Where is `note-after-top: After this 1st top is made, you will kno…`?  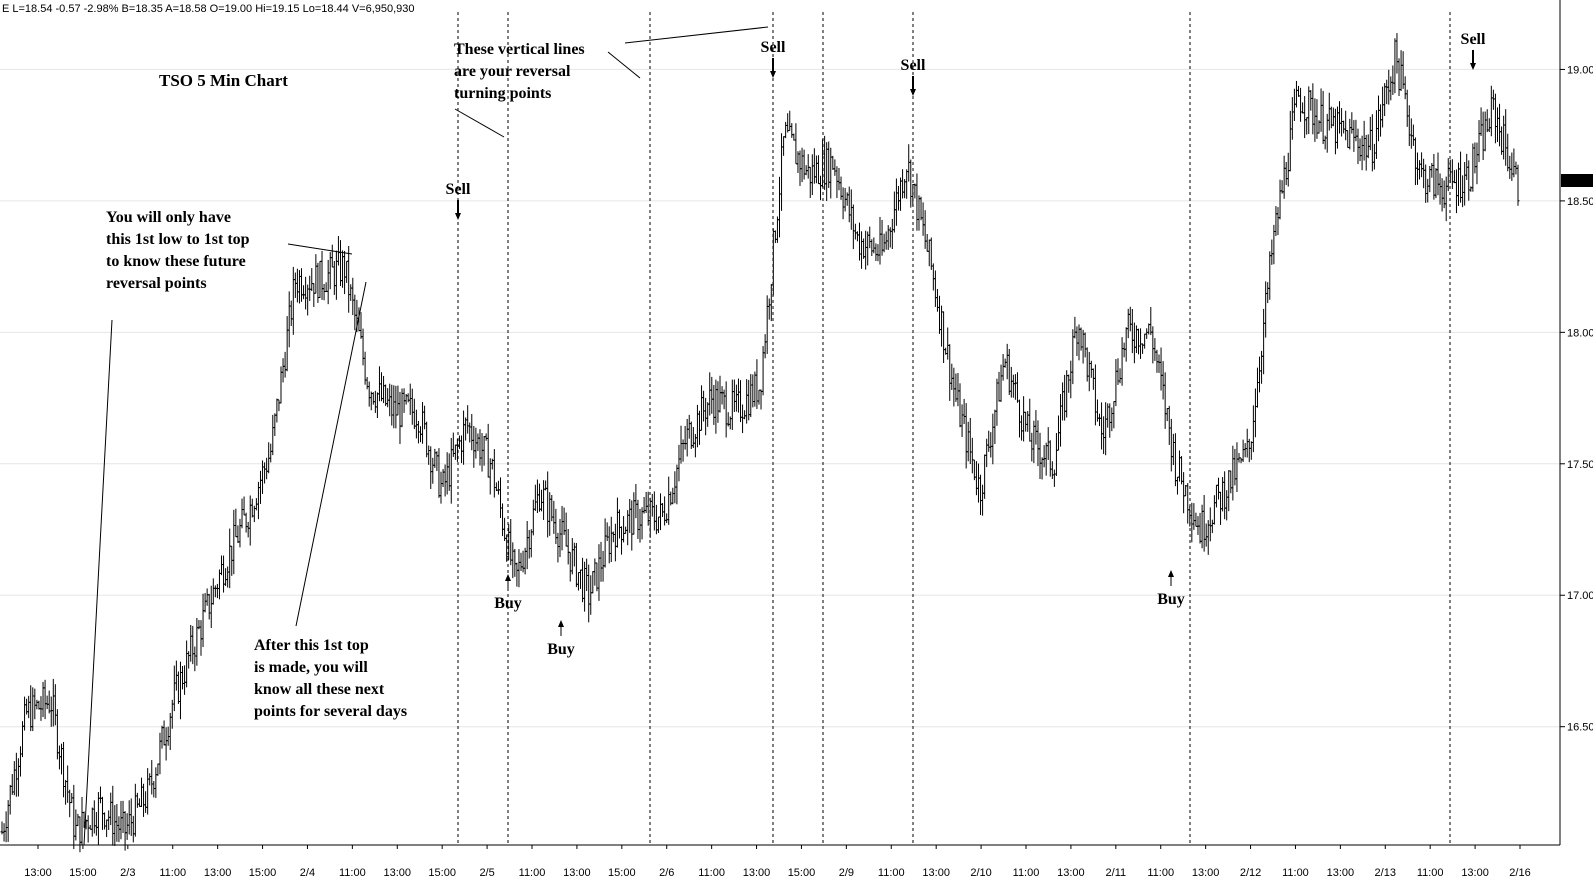 note-after-top: After this 1st top is made, you will kno… is located at coordinates (330, 678).